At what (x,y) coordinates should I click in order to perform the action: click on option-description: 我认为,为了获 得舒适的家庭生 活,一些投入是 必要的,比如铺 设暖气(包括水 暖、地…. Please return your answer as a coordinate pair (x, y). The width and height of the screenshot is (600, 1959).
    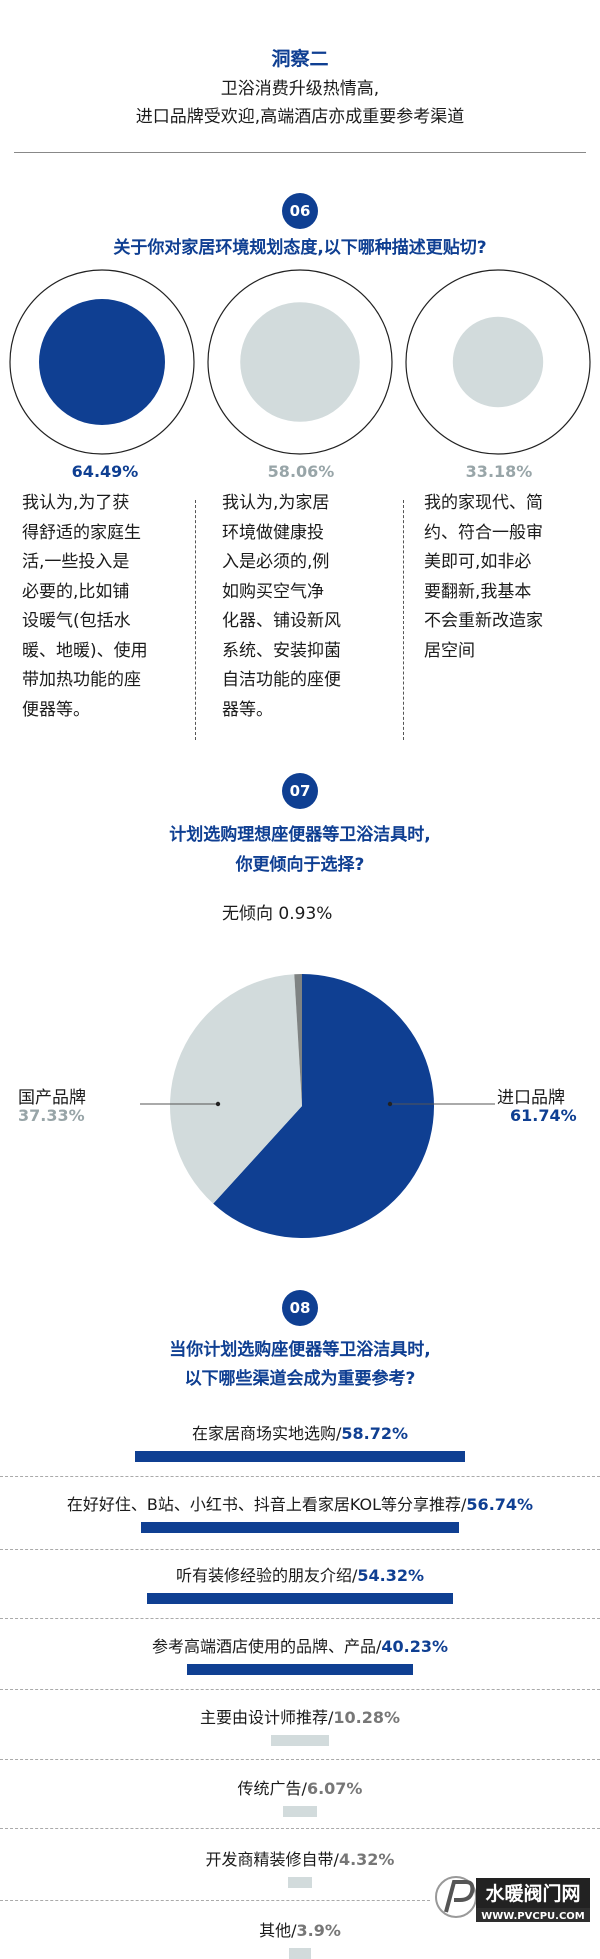
    Looking at the image, I should click on (85, 606).